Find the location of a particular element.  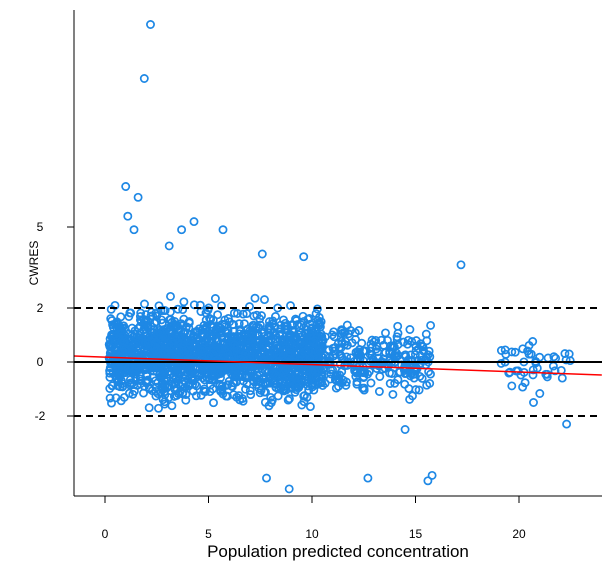

x-axis-ticks: 0 5 10 15 20 is located at coordinates (314, 518).